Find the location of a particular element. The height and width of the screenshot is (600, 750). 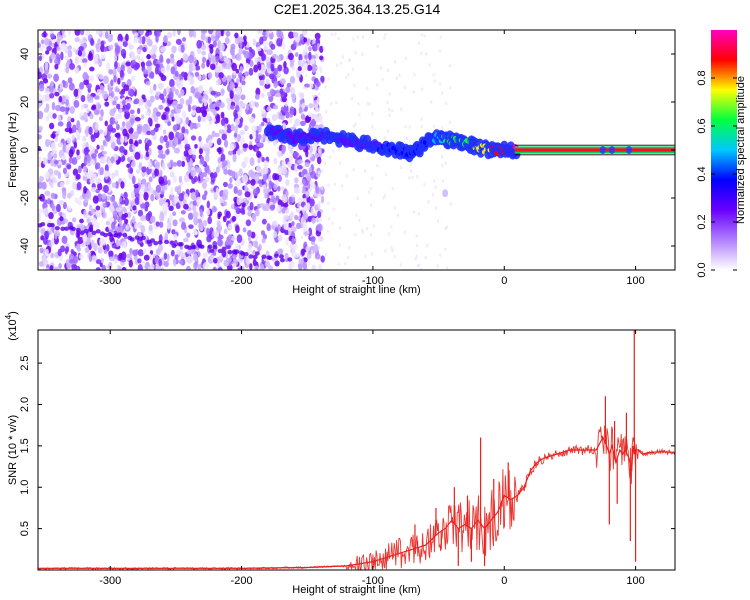

figure-title: C2E1.2025.364.13.25.G14 is located at coordinates (357, 9).